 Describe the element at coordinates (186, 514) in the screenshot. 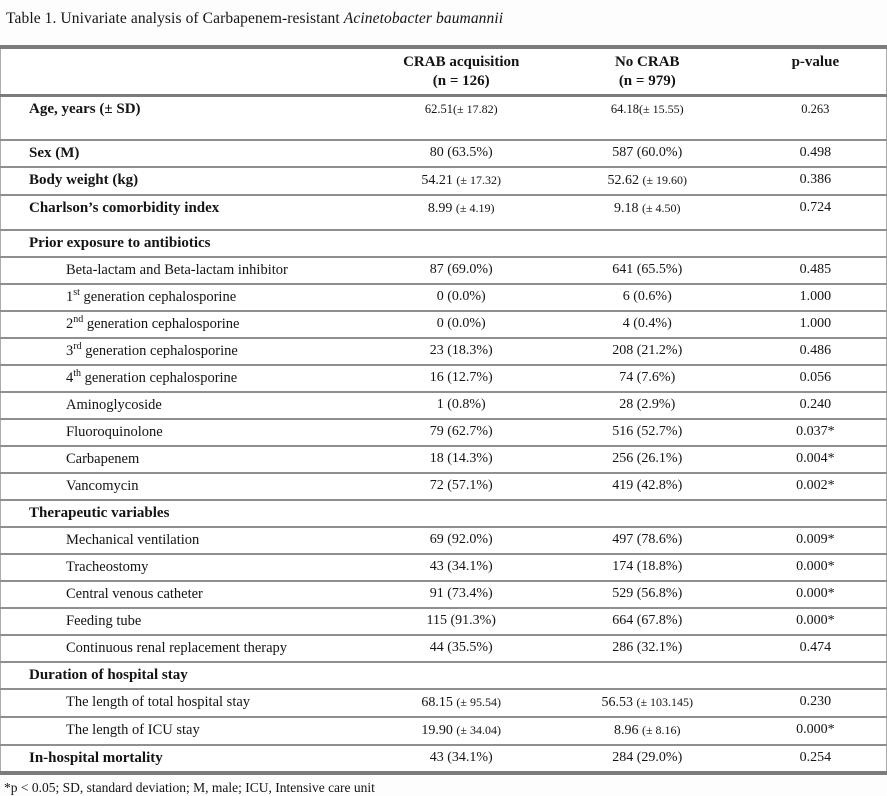

I see `row-label: Therapeutic variables` at that location.